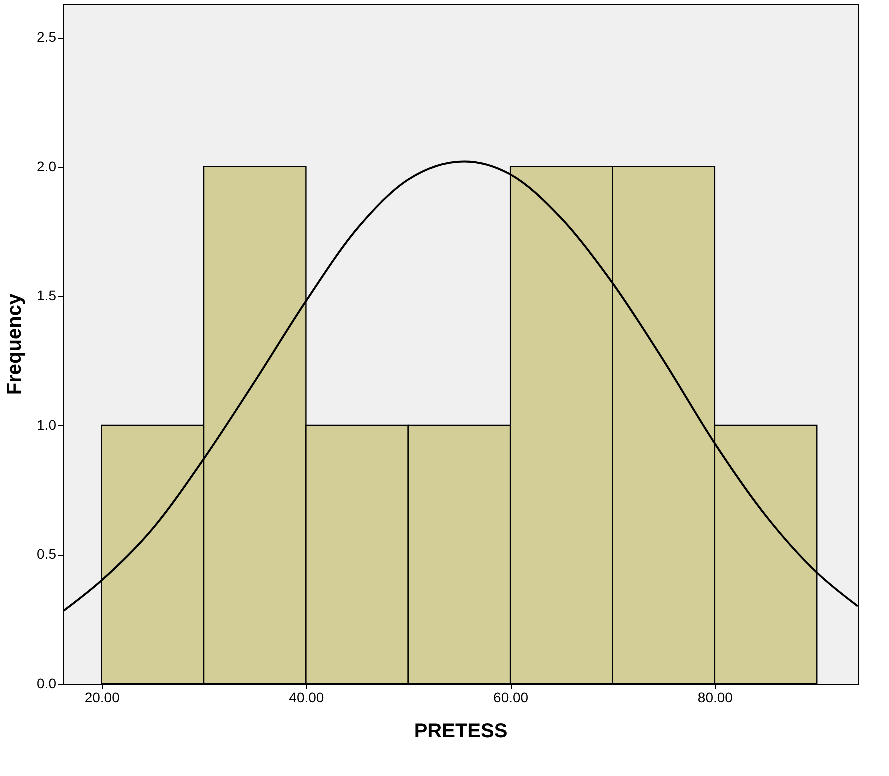  Describe the element at coordinates (15, 344) in the screenshot. I see `y-axis-title: Frequency` at that location.